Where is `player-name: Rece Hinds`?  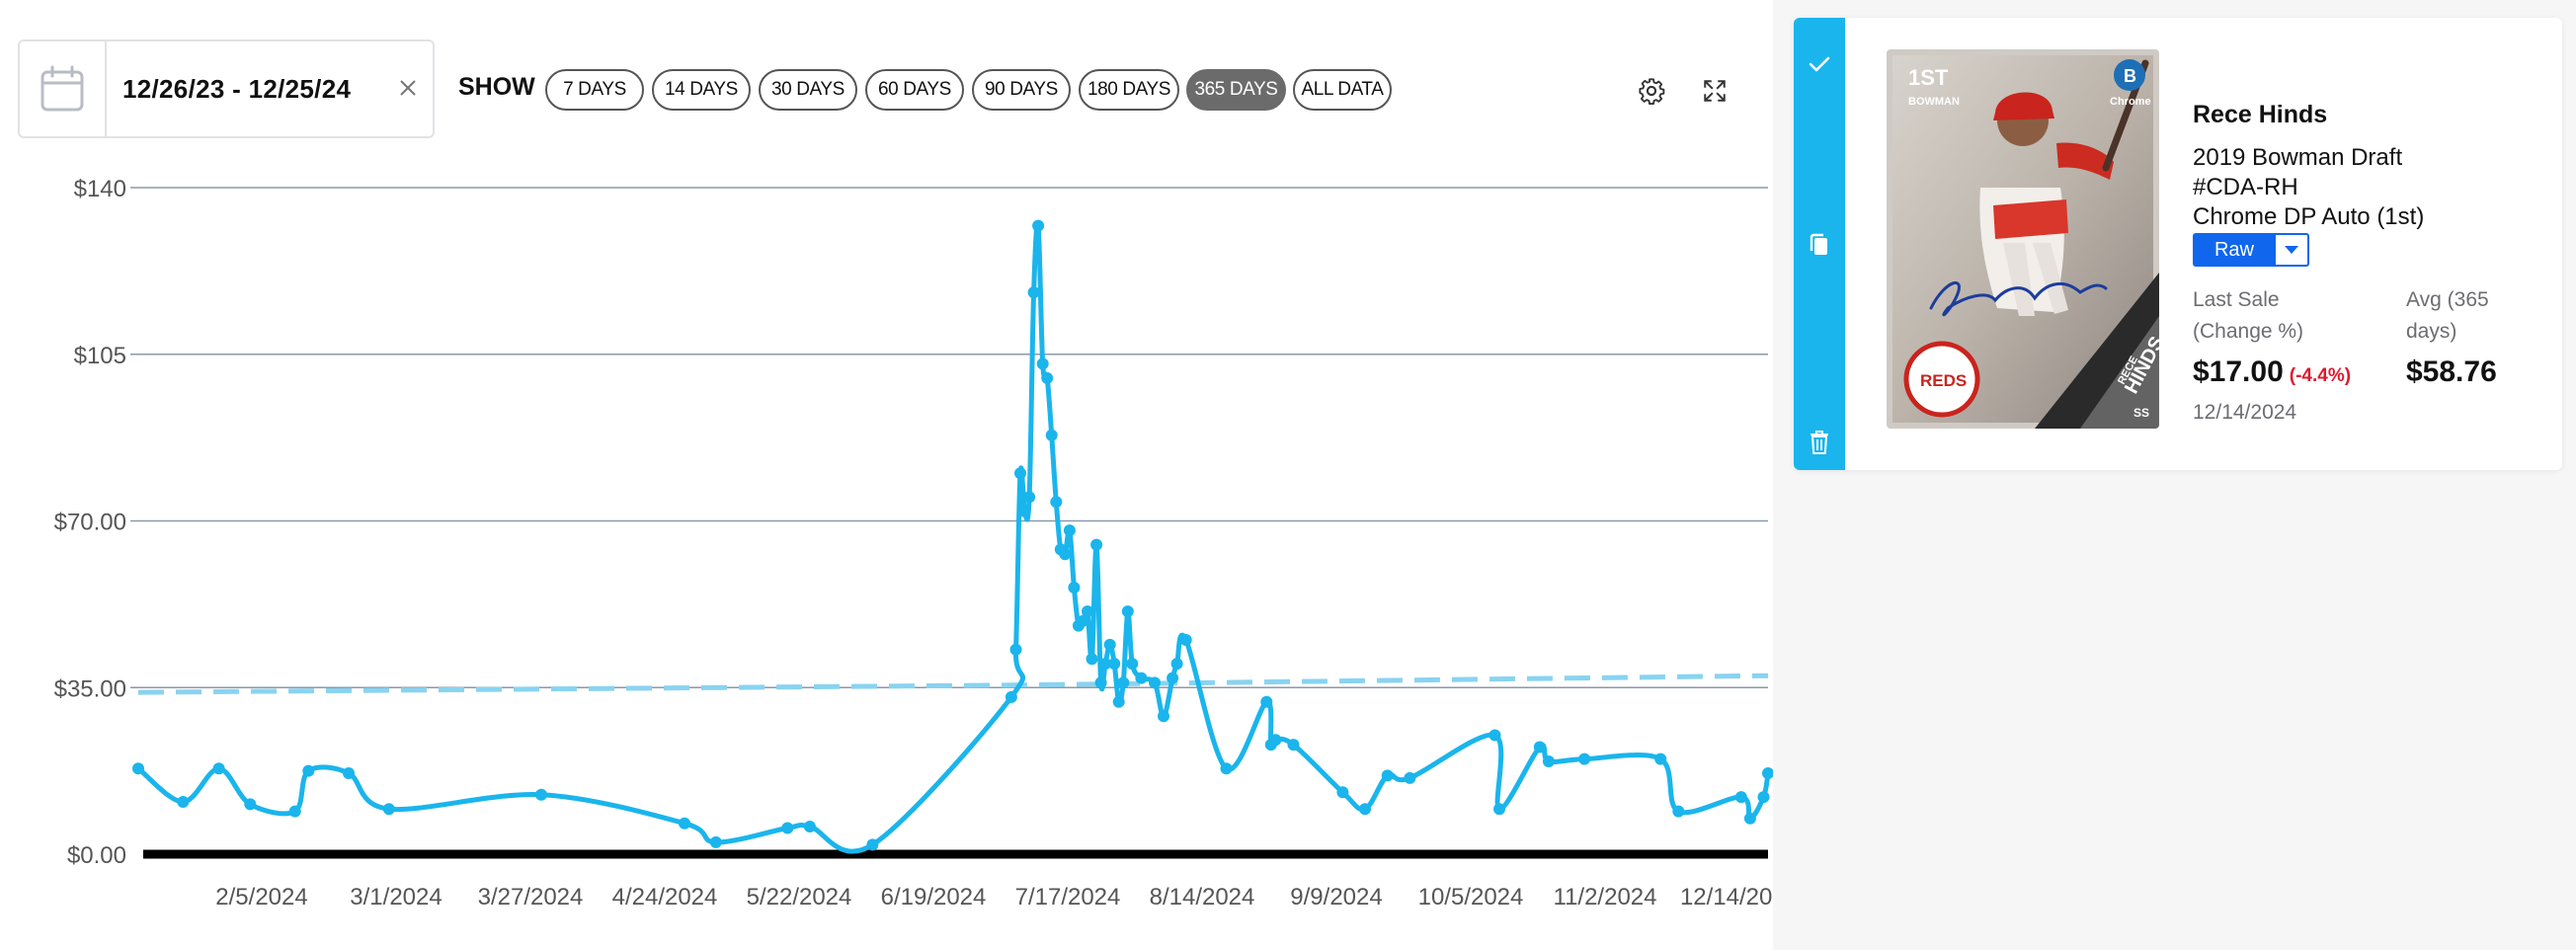
player-name: Rece Hinds is located at coordinates (2260, 114).